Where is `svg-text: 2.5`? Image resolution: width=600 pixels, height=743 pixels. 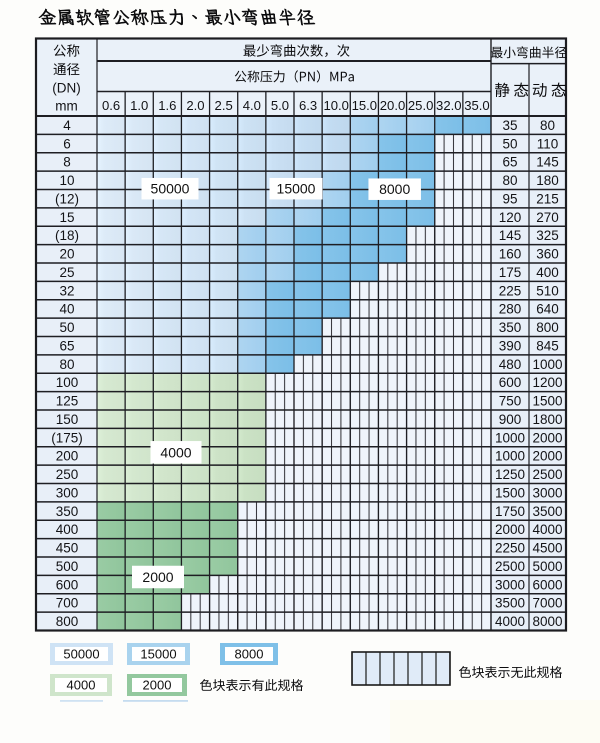
svg-text: 2.5 is located at coordinates (224, 105).